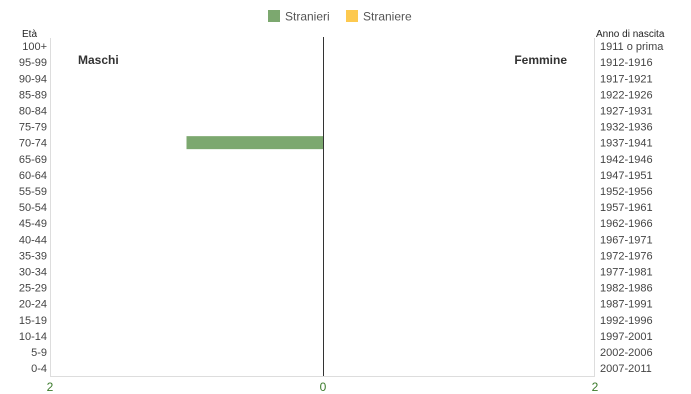 Image resolution: width=691 pixels, height=394 pixels. What do you see at coordinates (33, 63) in the screenshot?
I see `age-tick-label: 95-99` at bounding box center [33, 63].